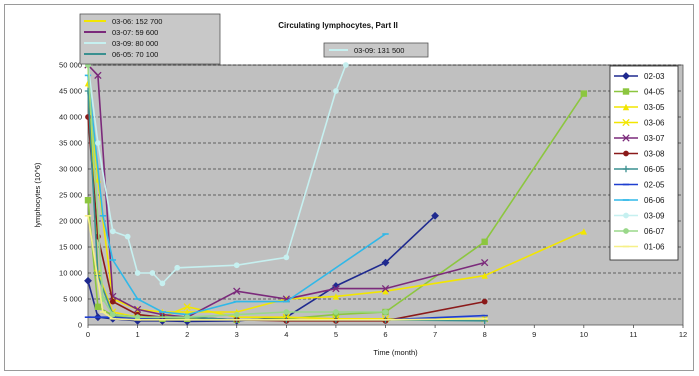  What do you see at coordinates (88, 334) in the screenshot?
I see `x-tick-label: 0` at bounding box center [88, 334].